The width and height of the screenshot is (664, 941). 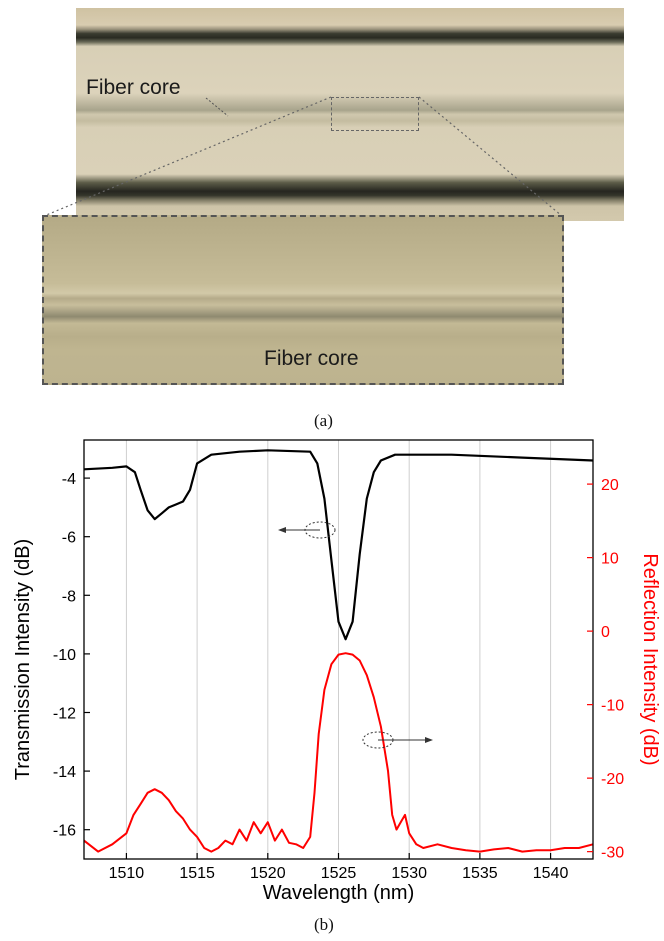 What do you see at coordinates (610, 485) in the screenshot?
I see `y-tick-label-right: 20` at bounding box center [610, 485].